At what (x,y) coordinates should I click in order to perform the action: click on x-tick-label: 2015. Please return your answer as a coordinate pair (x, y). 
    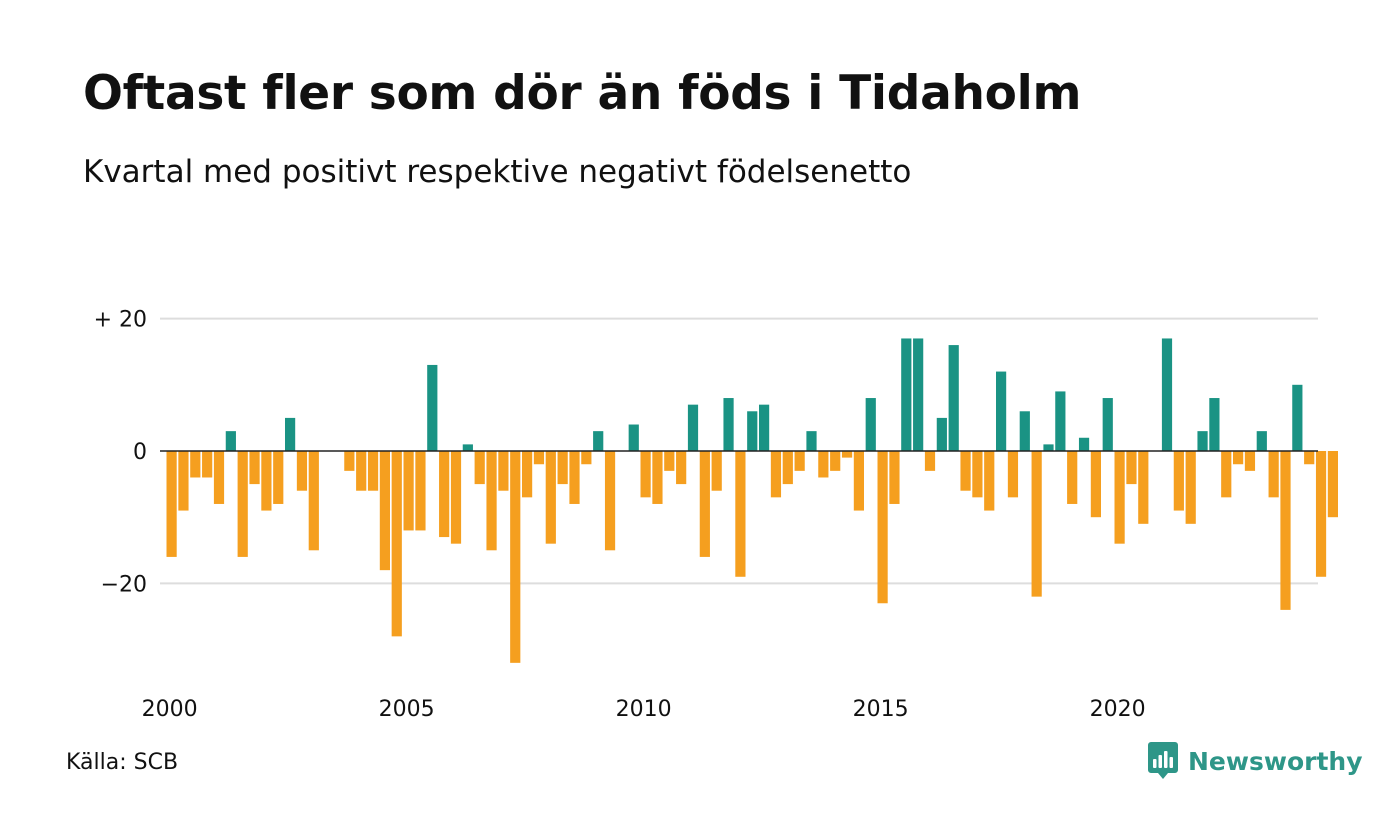
    Looking at the image, I should click on (881, 709).